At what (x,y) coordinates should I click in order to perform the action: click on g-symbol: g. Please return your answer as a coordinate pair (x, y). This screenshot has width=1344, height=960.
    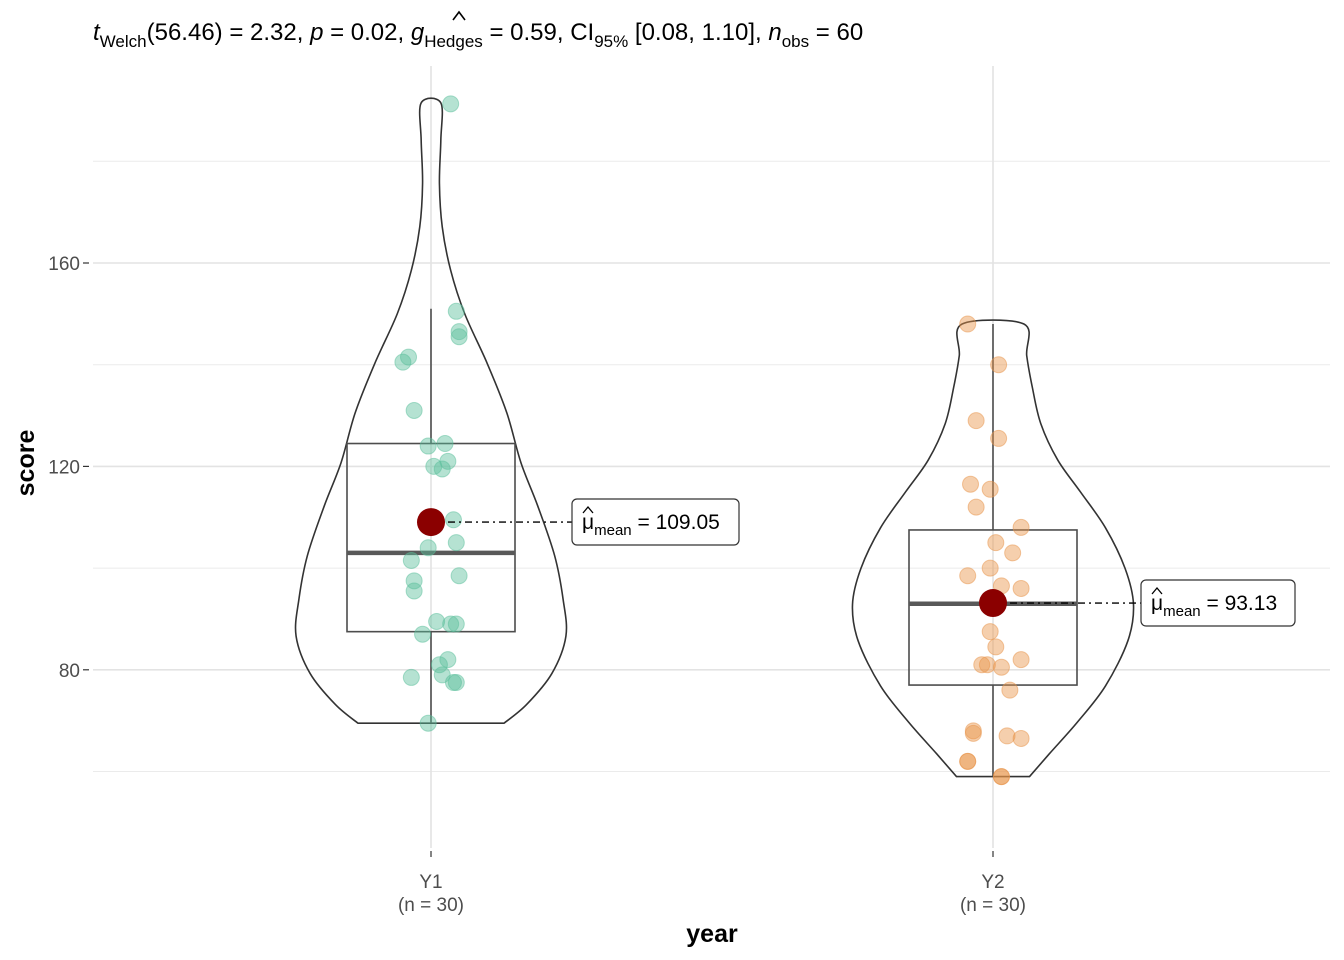
    Looking at the image, I should click on (418, 32).